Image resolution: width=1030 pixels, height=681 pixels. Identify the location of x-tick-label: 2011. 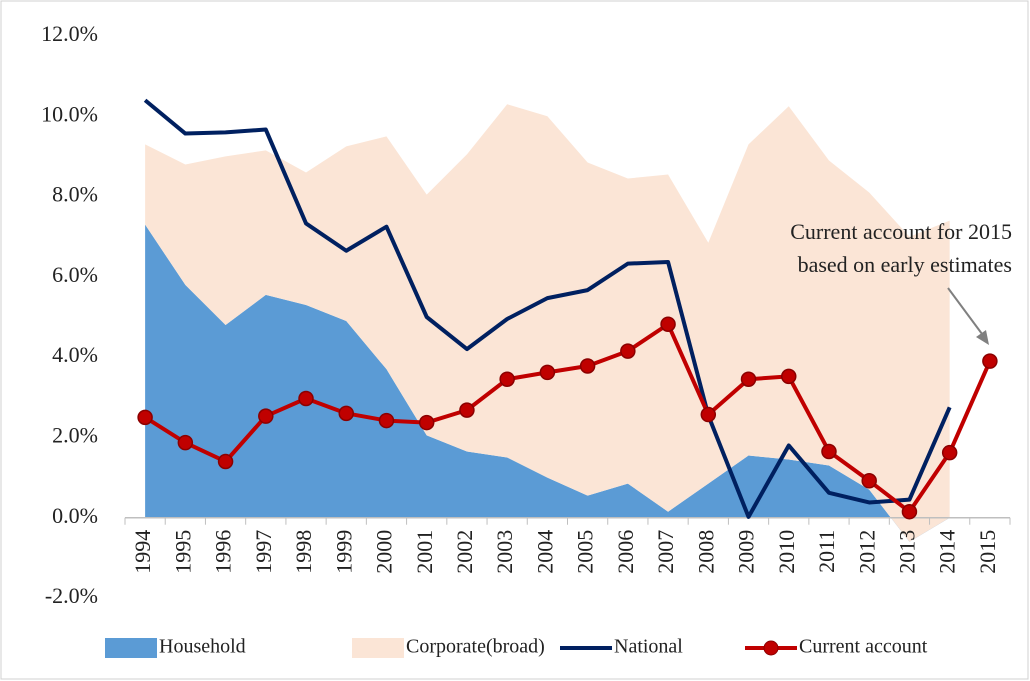
(826, 551).